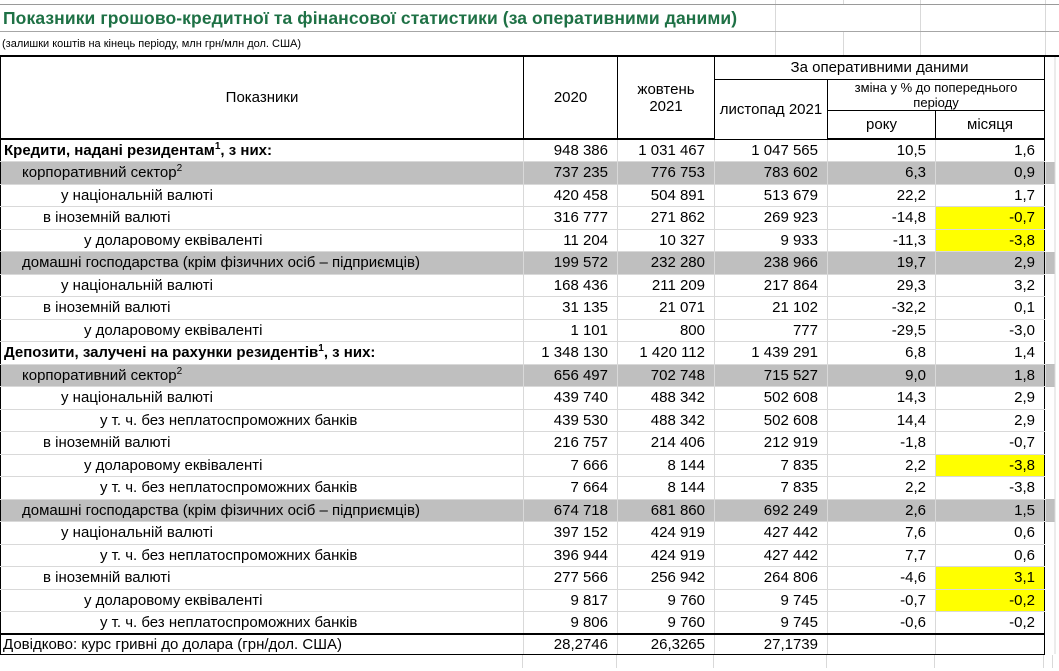 The height and width of the screenshot is (671, 1059). What do you see at coordinates (881, 218) in the screenshot?
I see `value-cell: -14,8` at bounding box center [881, 218].